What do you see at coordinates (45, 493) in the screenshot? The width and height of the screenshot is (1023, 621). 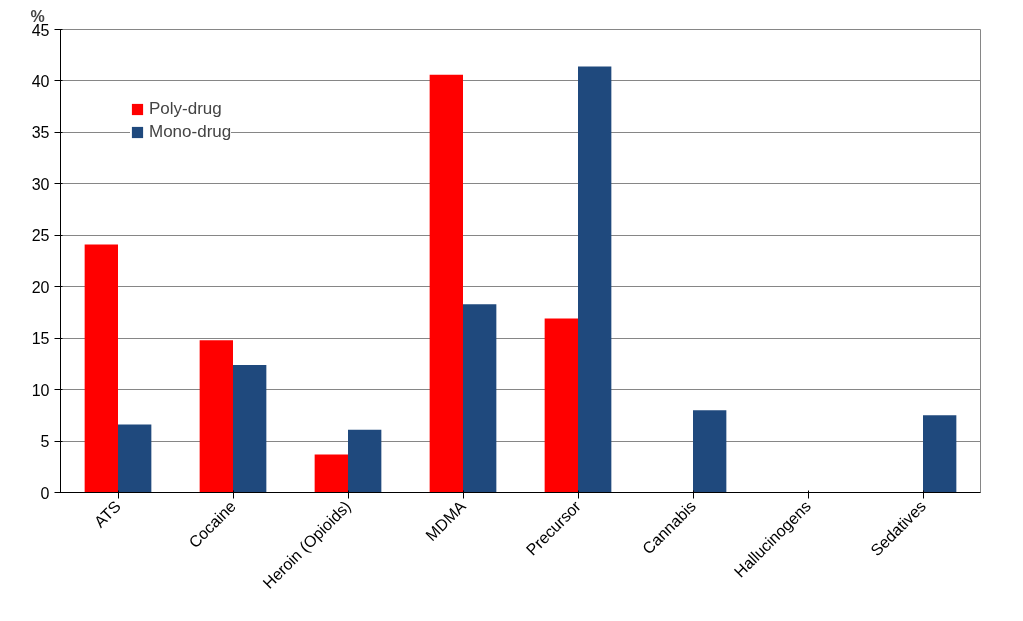 I see `y-tick-label: 0` at bounding box center [45, 493].